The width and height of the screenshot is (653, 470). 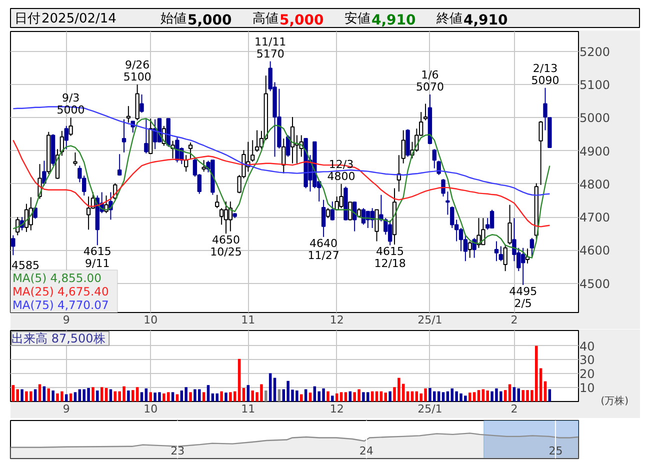 What do you see at coordinates (177, 451) in the screenshot?
I see `x-tick-label: 23` at bounding box center [177, 451].